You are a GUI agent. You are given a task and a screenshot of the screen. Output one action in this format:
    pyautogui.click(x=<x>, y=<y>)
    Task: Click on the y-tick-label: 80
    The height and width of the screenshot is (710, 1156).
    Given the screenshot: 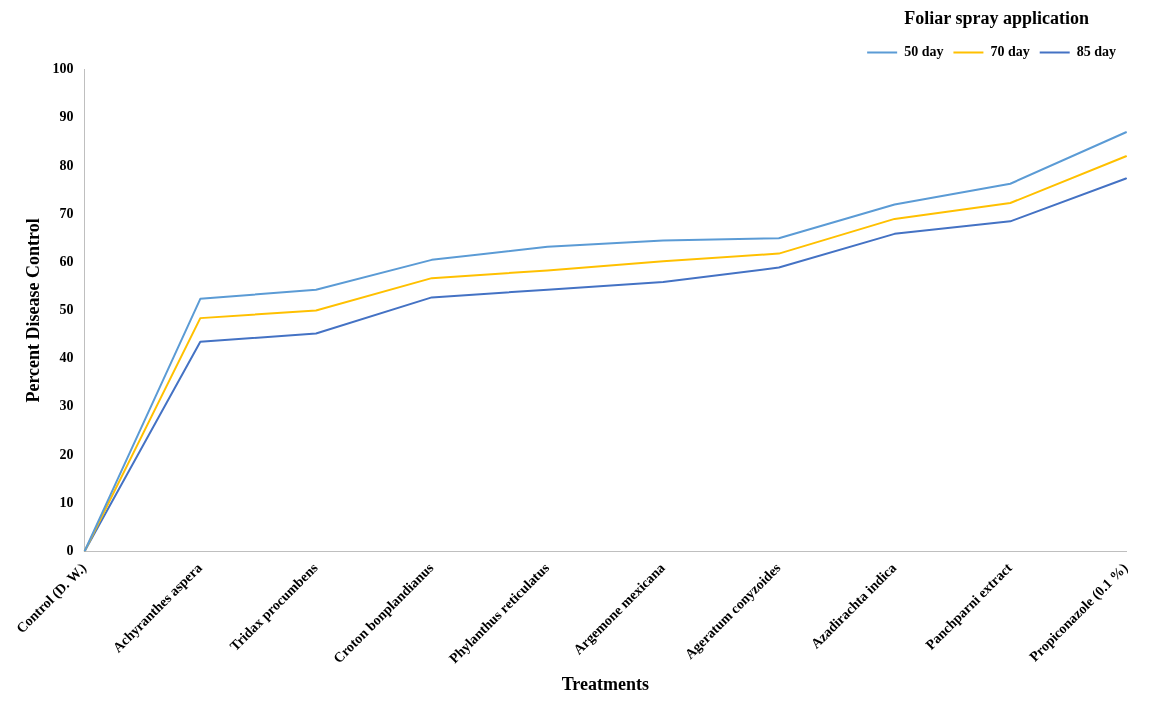 What is the action you would take?
    pyautogui.click(x=66, y=165)
    